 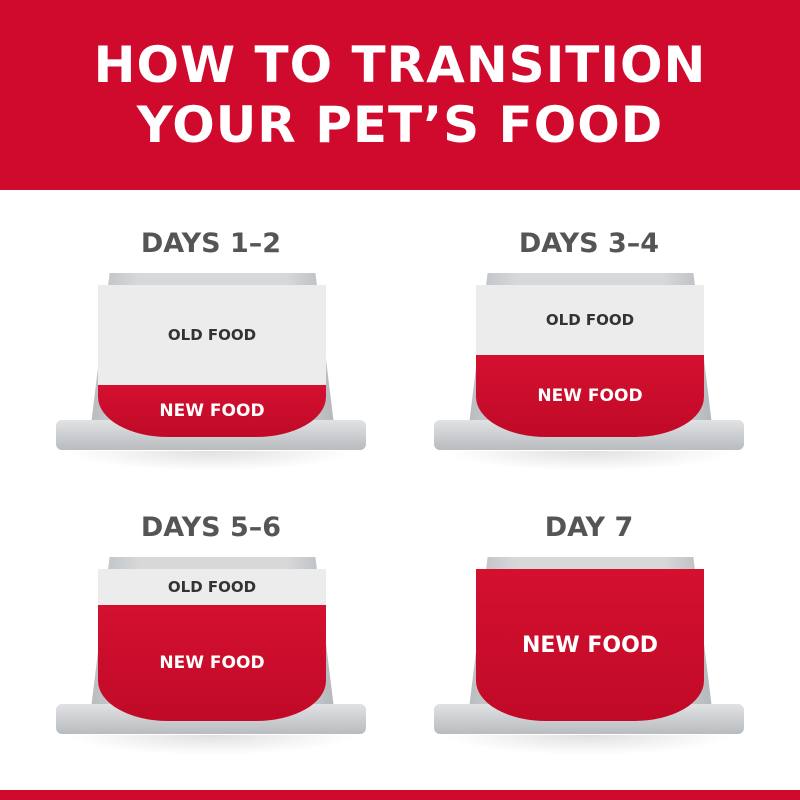 I want to click on food-bowl: NEW FOOD, so click(x=589, y=657).